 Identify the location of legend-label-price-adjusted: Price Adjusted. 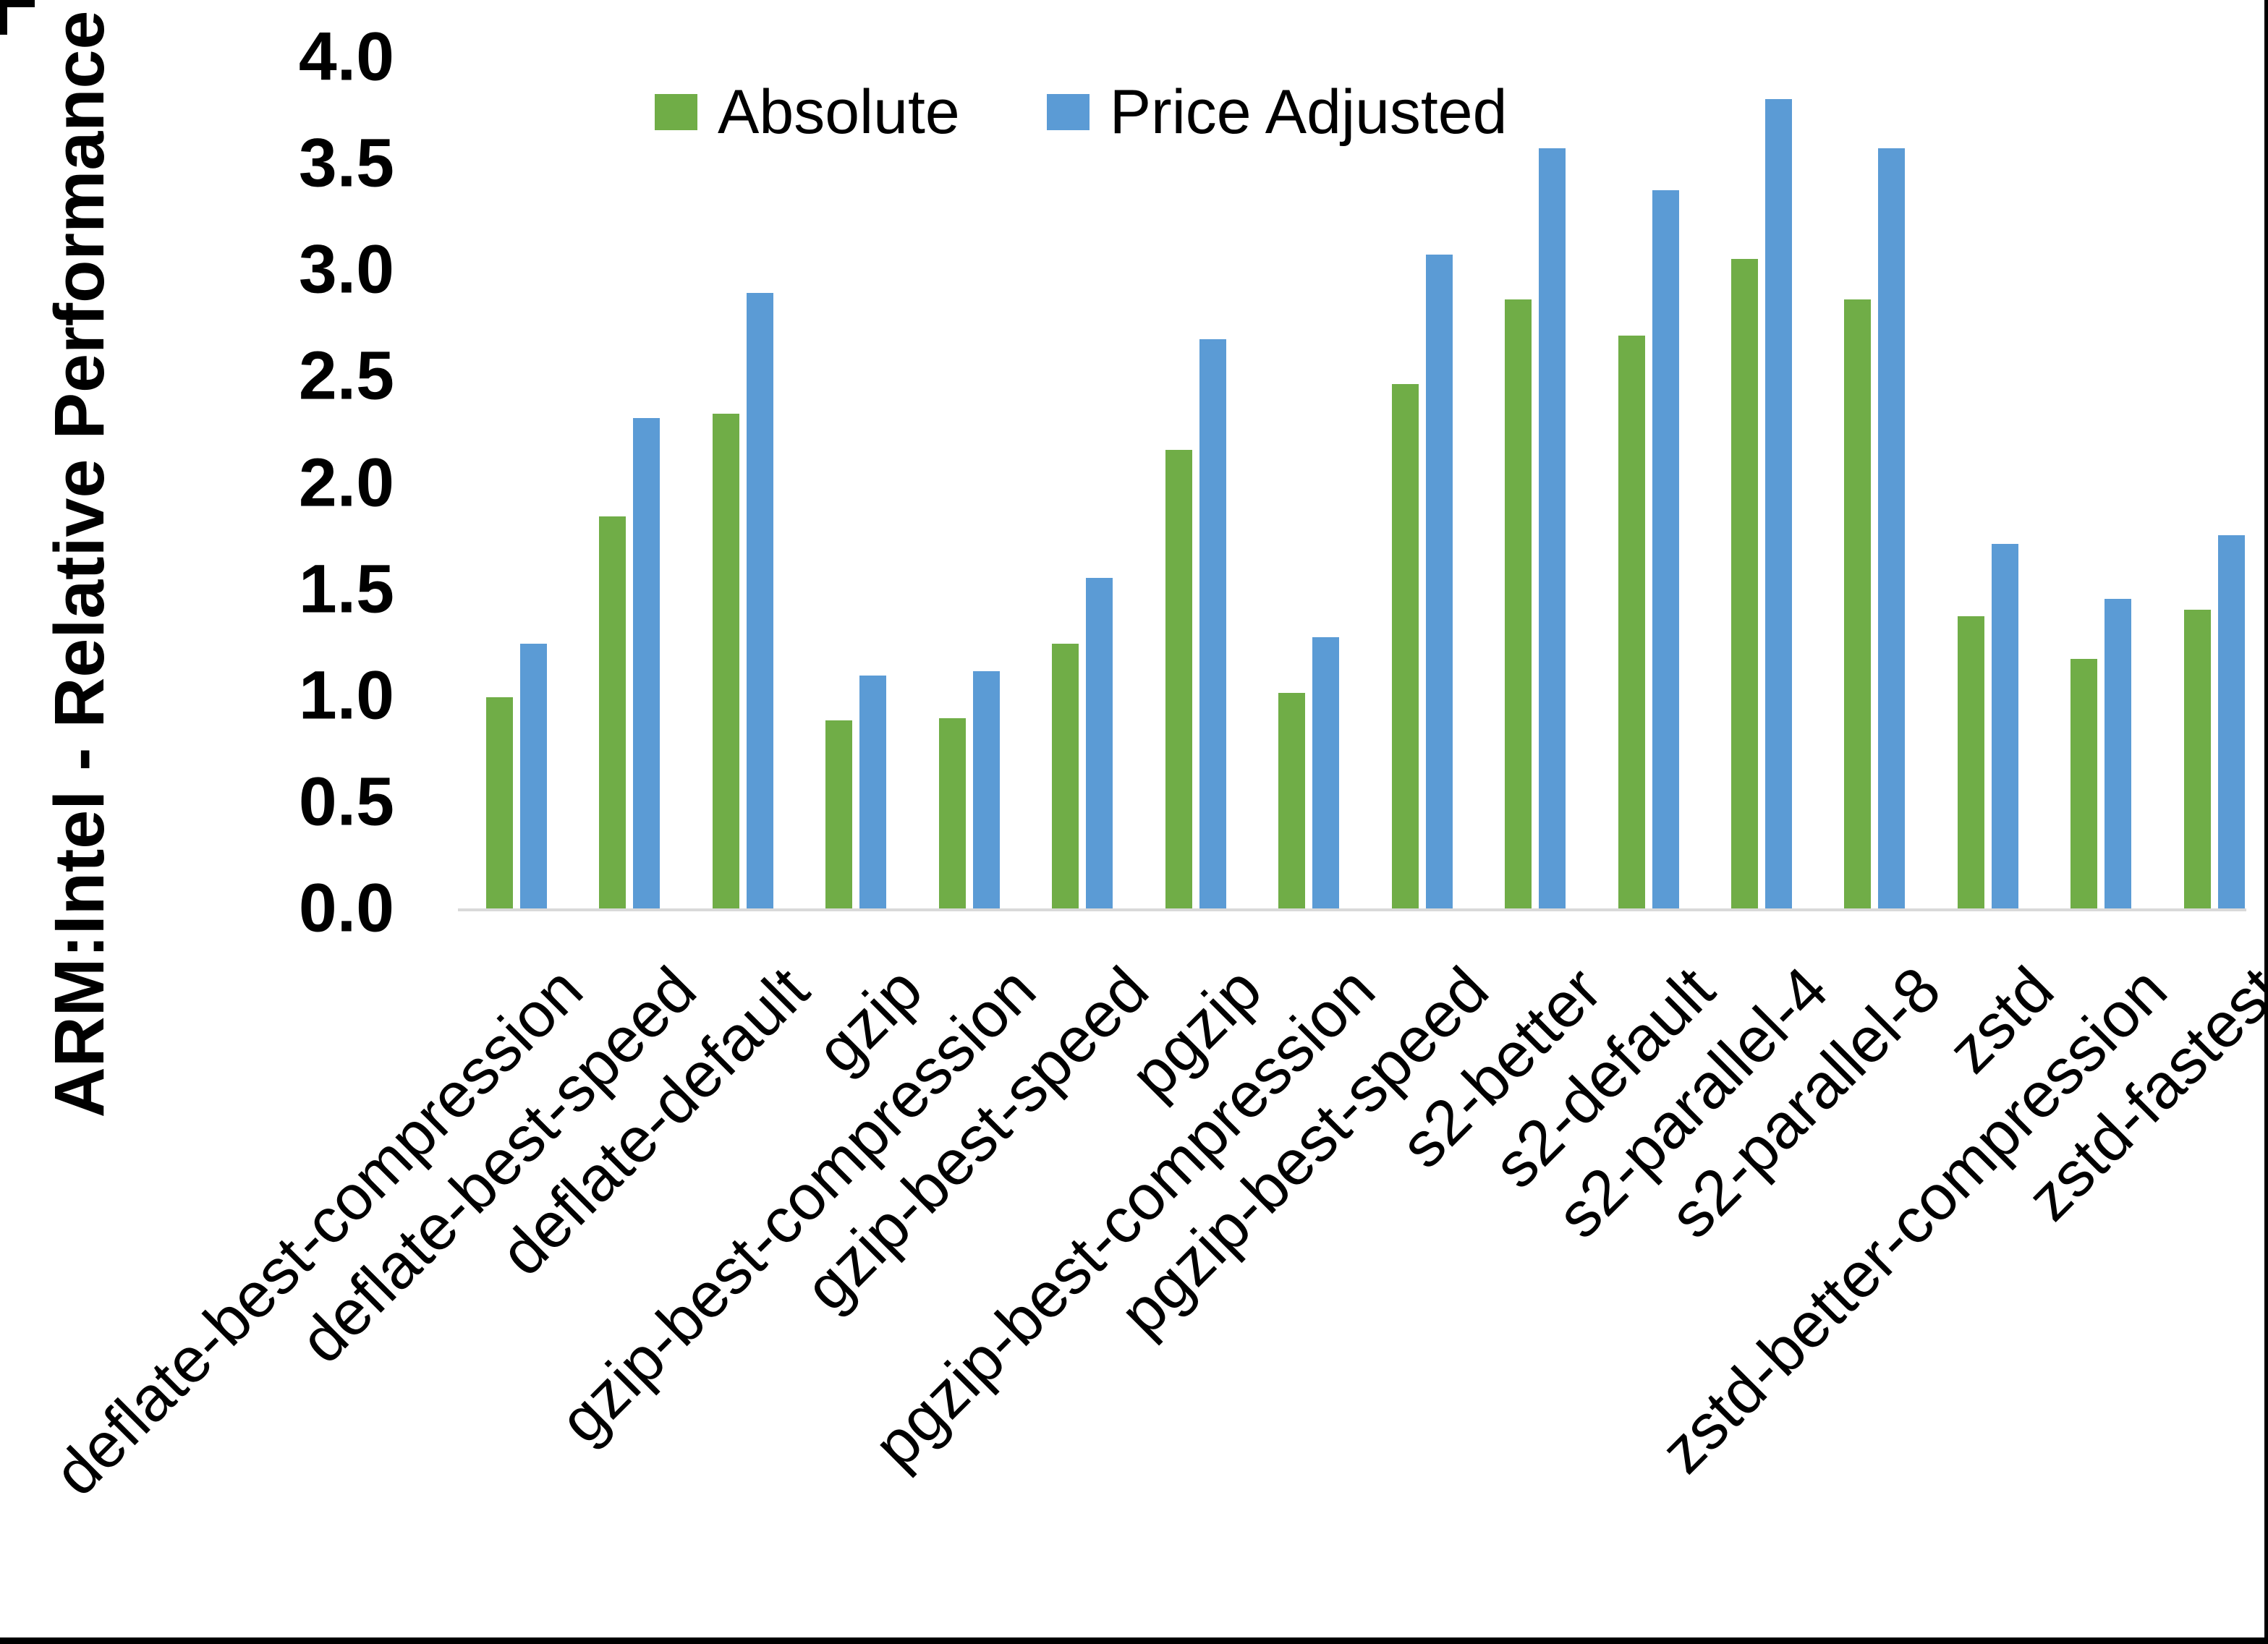
(1308, 112).